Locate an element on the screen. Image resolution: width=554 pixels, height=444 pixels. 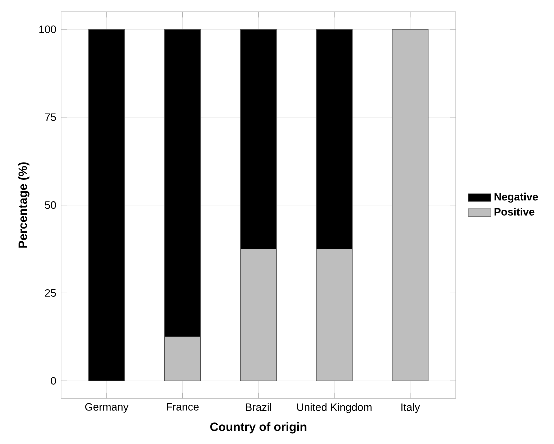
x-tick-label: Italy is located at coordinates (411, 408).